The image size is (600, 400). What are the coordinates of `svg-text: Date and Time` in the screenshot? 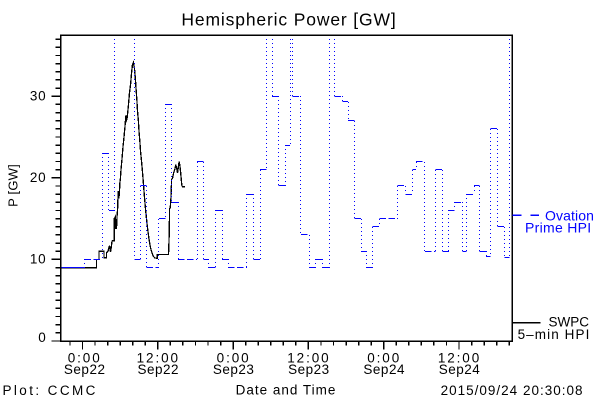 It's located at (286, 390).